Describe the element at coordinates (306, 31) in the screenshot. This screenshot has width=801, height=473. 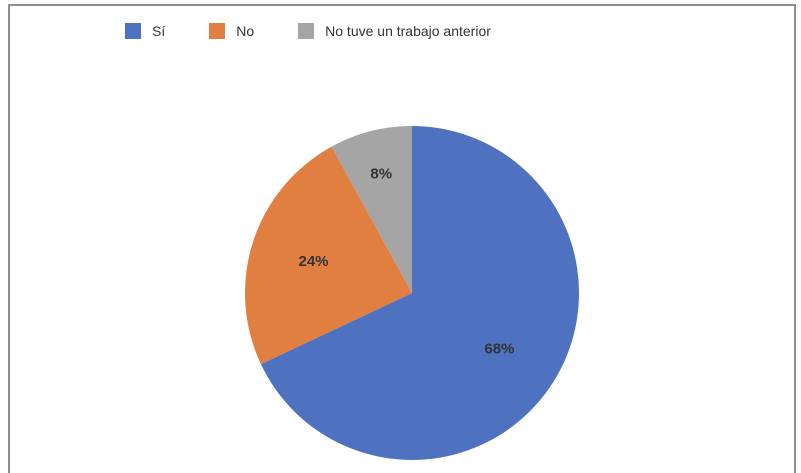
I see `legend-swatch-no-previous-job` at that location.